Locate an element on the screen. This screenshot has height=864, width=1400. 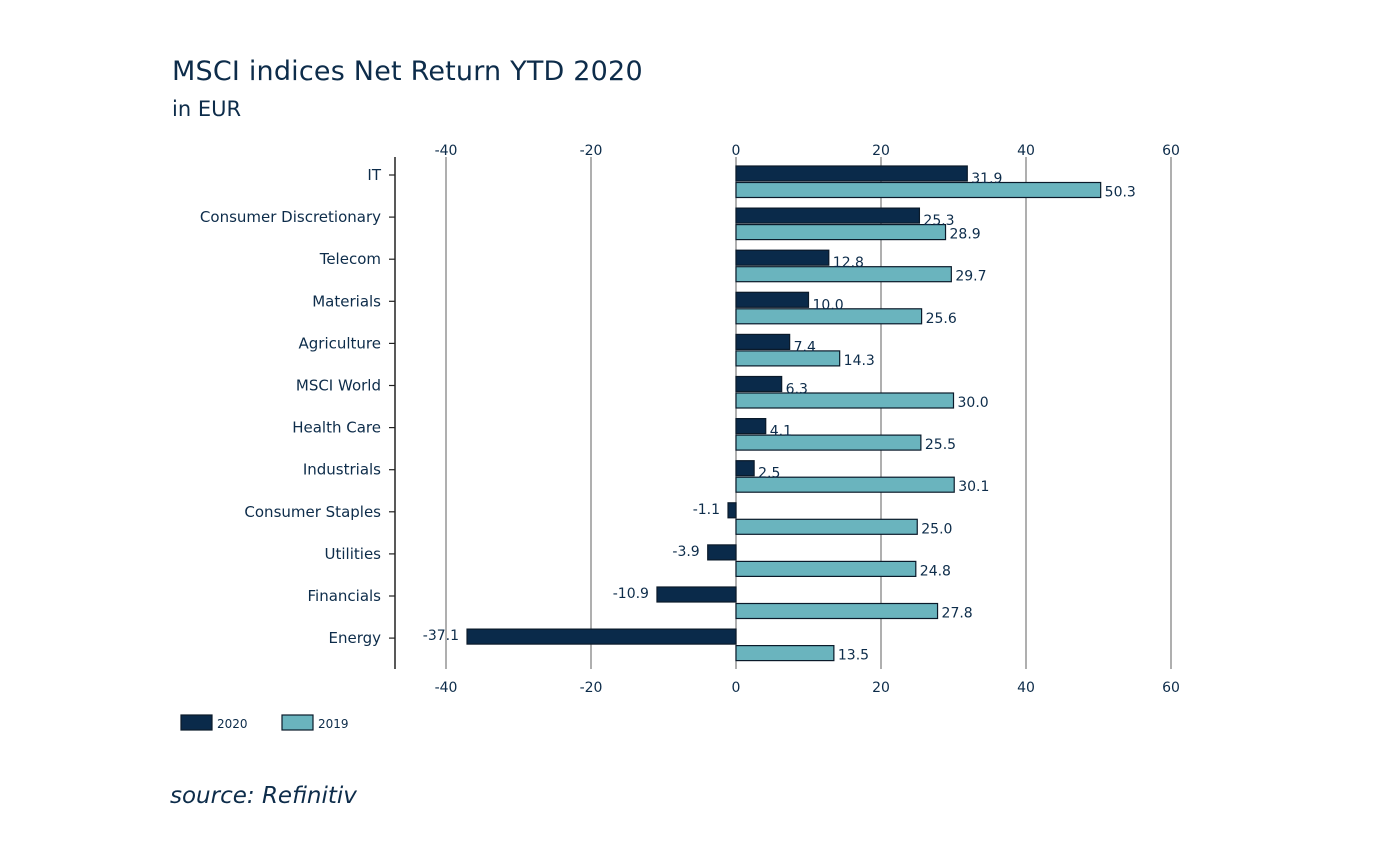
legend: 2020 2019 is located at coordinates (264, 722).